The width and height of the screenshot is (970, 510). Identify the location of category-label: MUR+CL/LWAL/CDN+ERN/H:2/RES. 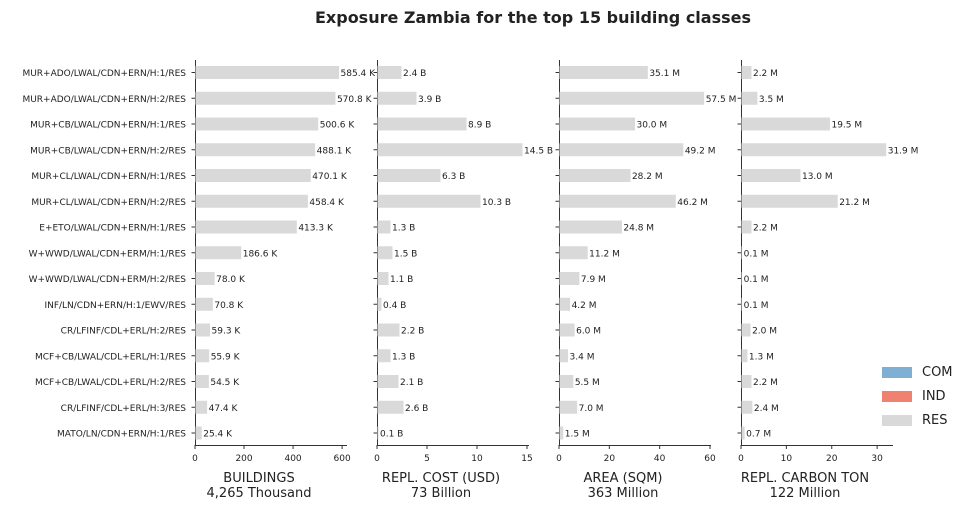
(108, 203).